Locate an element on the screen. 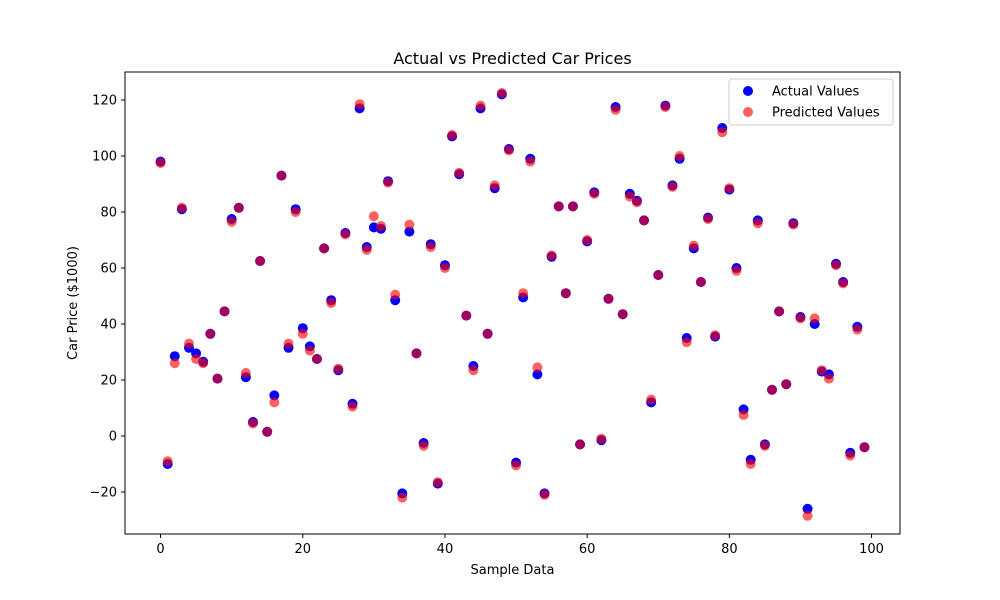 This screenshot has width=1000, height=600. y-tick-label: −20 is located at coordinates (103, 493).